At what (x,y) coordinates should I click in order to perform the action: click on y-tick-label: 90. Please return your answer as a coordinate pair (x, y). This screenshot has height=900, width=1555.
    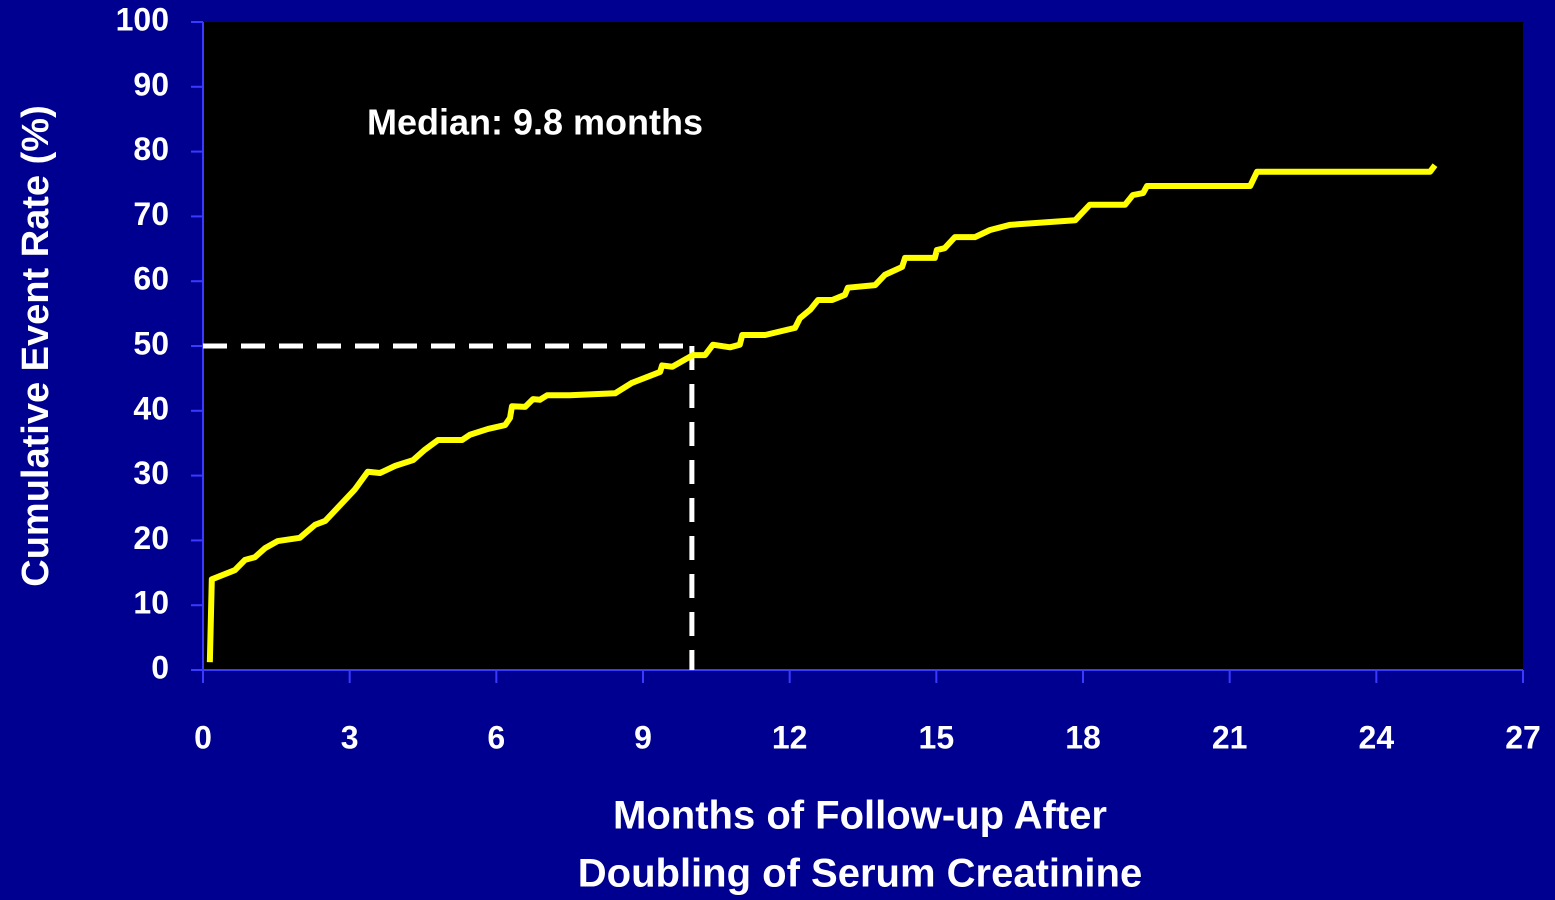
    Looking at the image, I should click on (151, 84).